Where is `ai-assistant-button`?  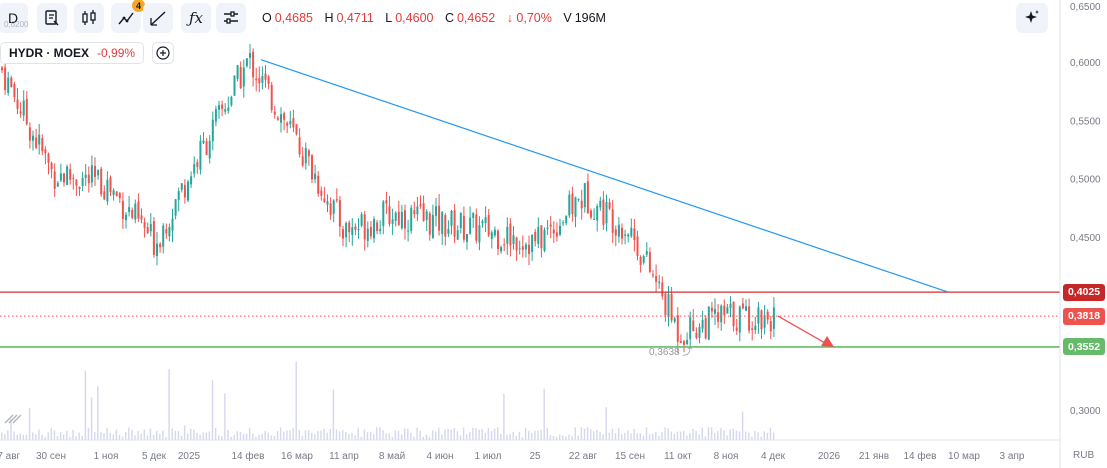 ai-assistant-button is located at coordinates (1032, 18).